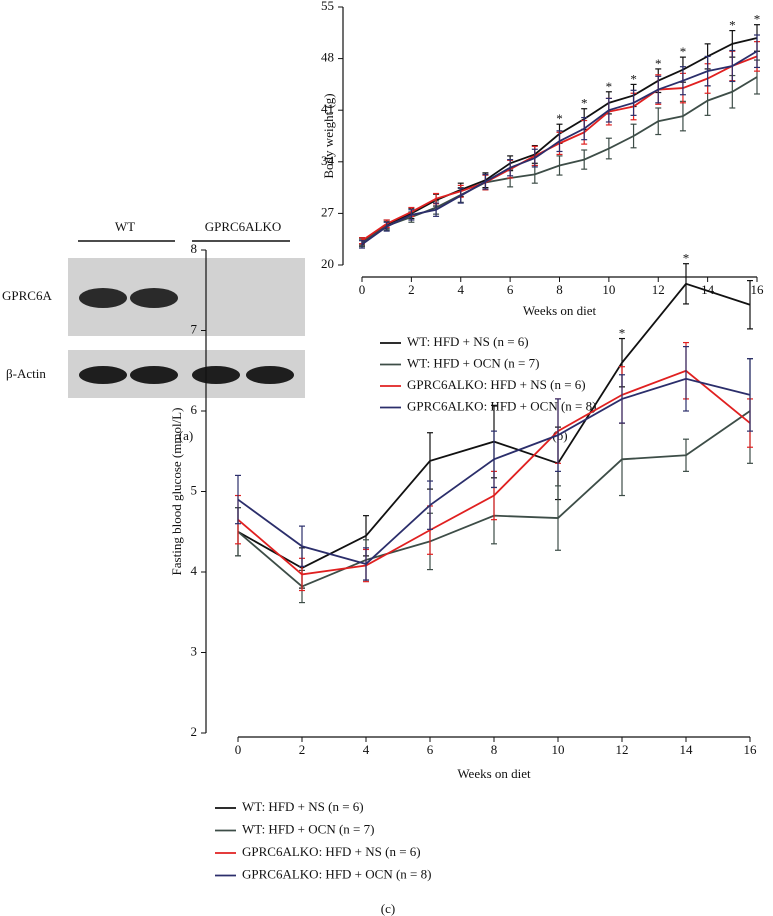 The image size is (773, 916). I want to click on y-tick-label: 7, so click(194, 328).